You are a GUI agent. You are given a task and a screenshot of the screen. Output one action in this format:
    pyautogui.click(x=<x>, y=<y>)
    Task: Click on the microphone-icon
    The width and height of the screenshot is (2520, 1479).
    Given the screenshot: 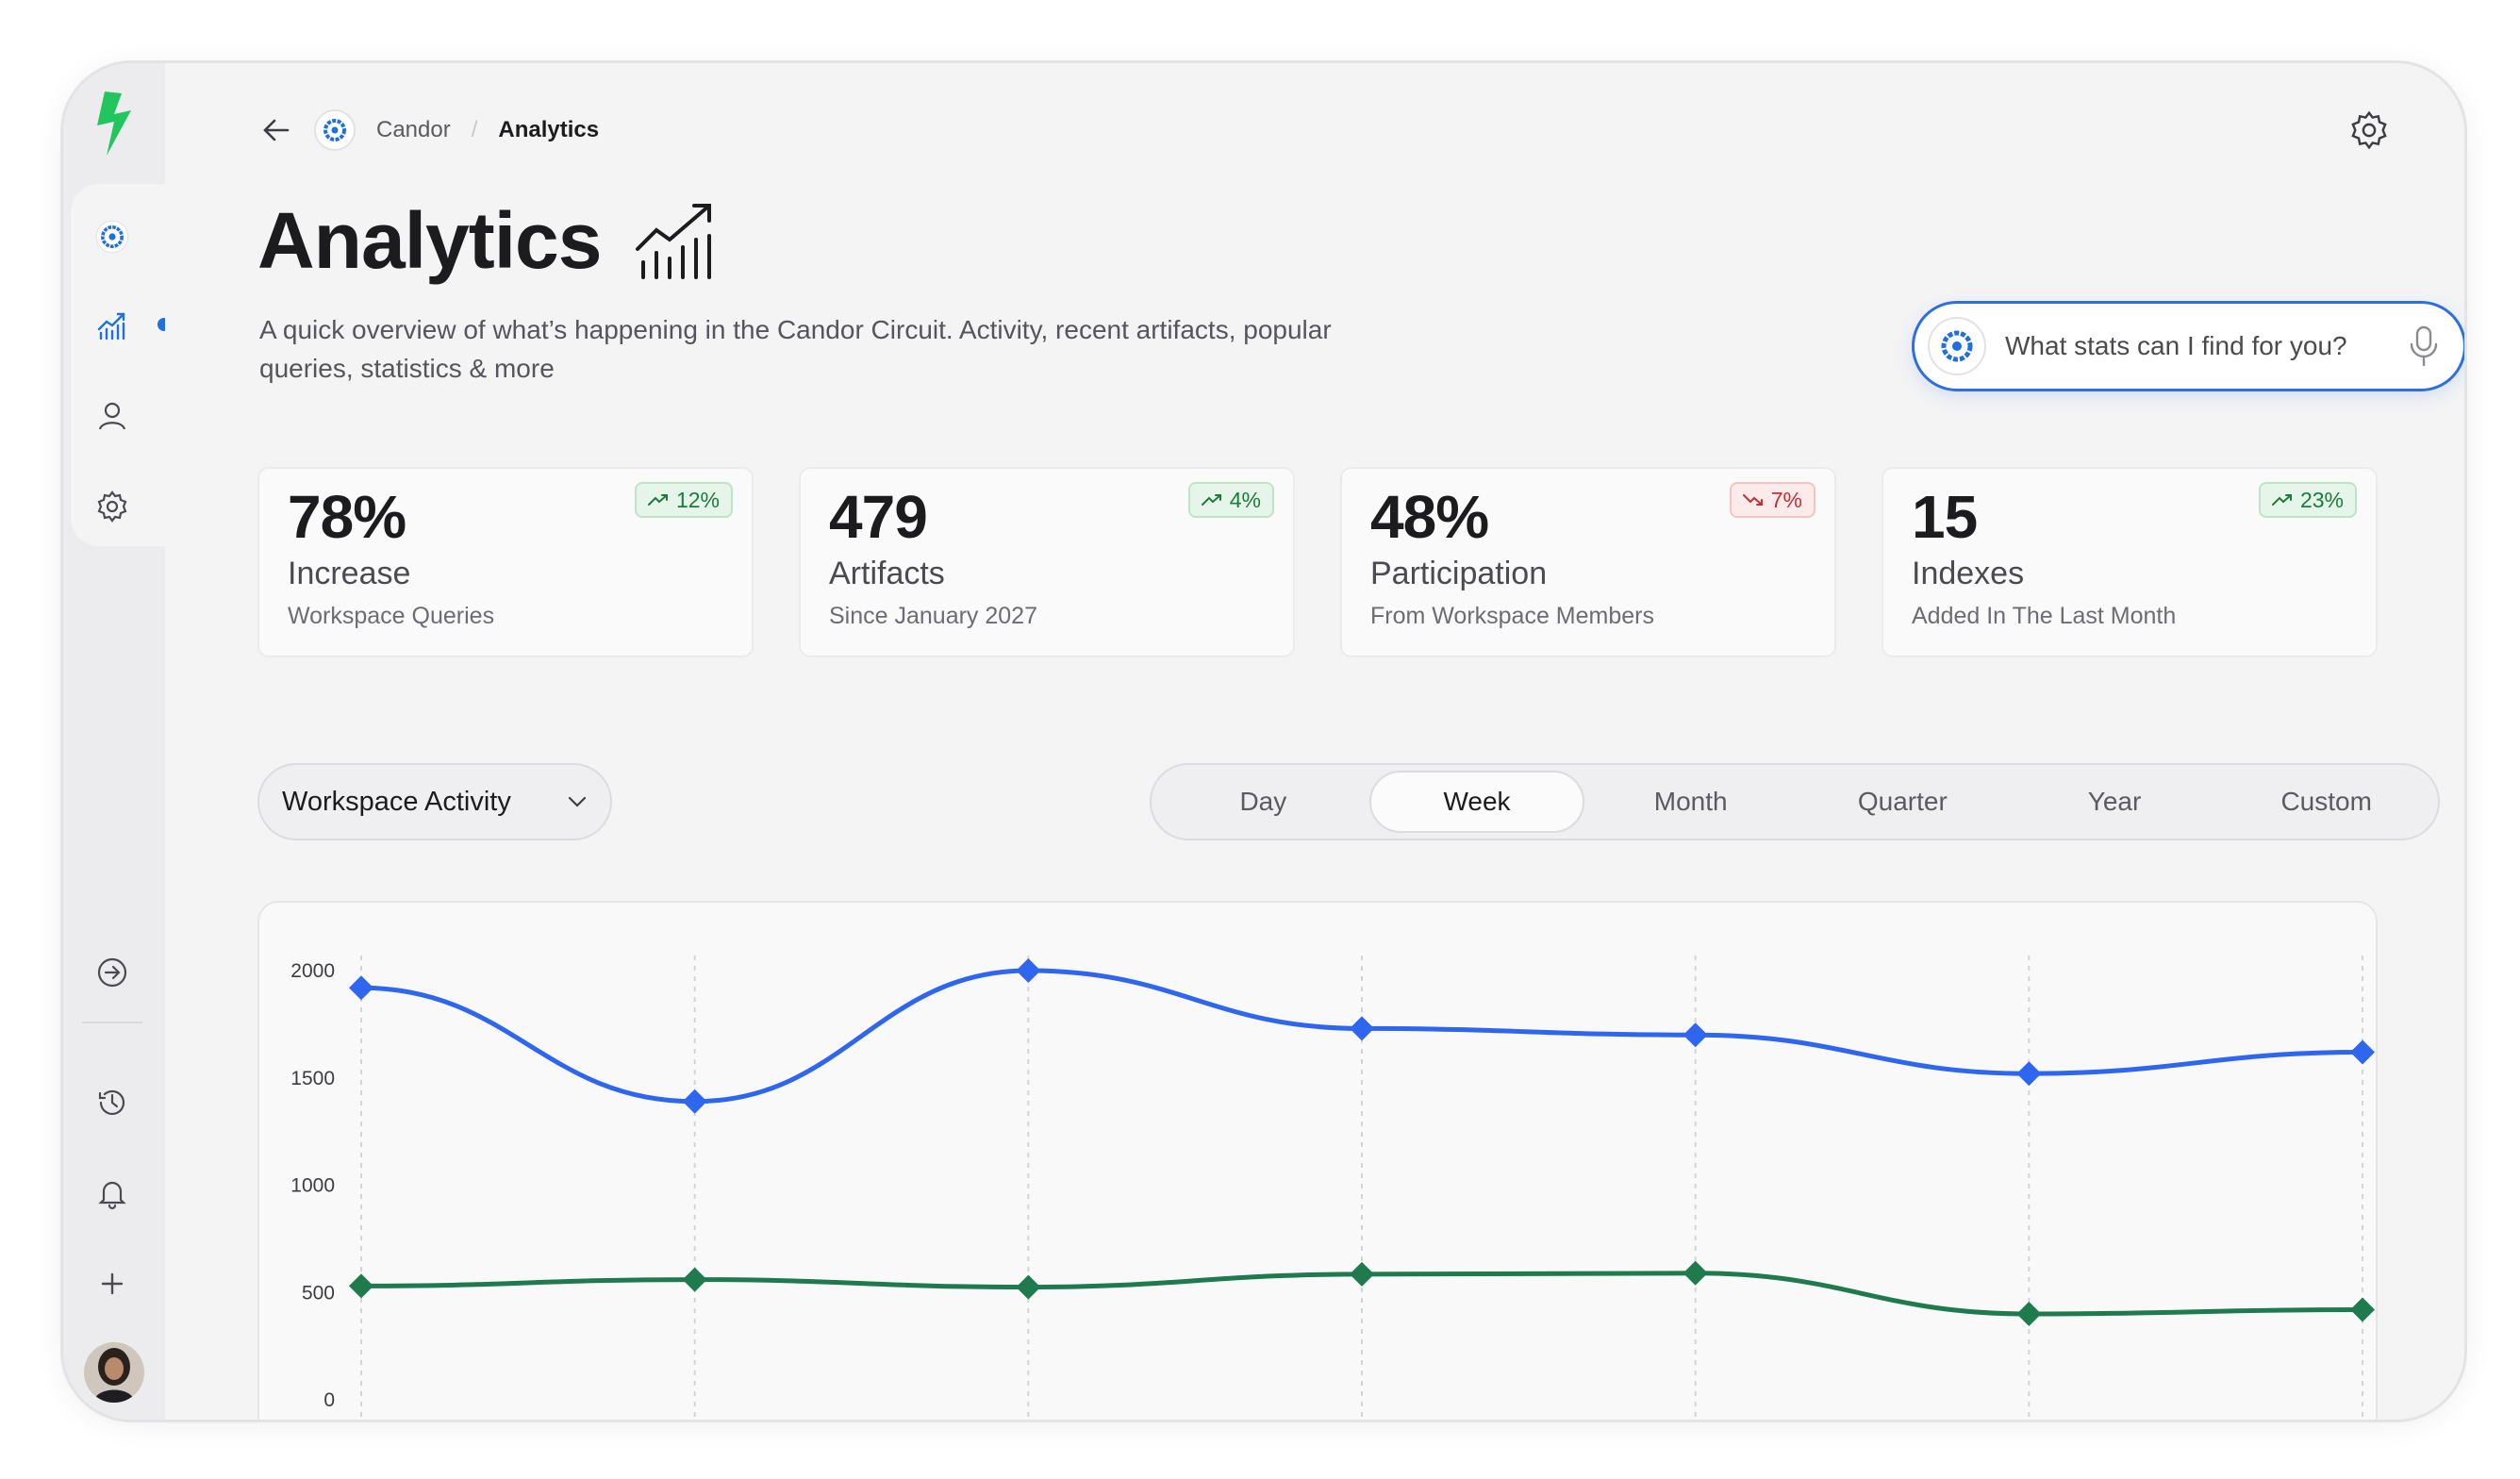 What is the action you would take?
    pyautogui.click(x=2424, y=346)
    